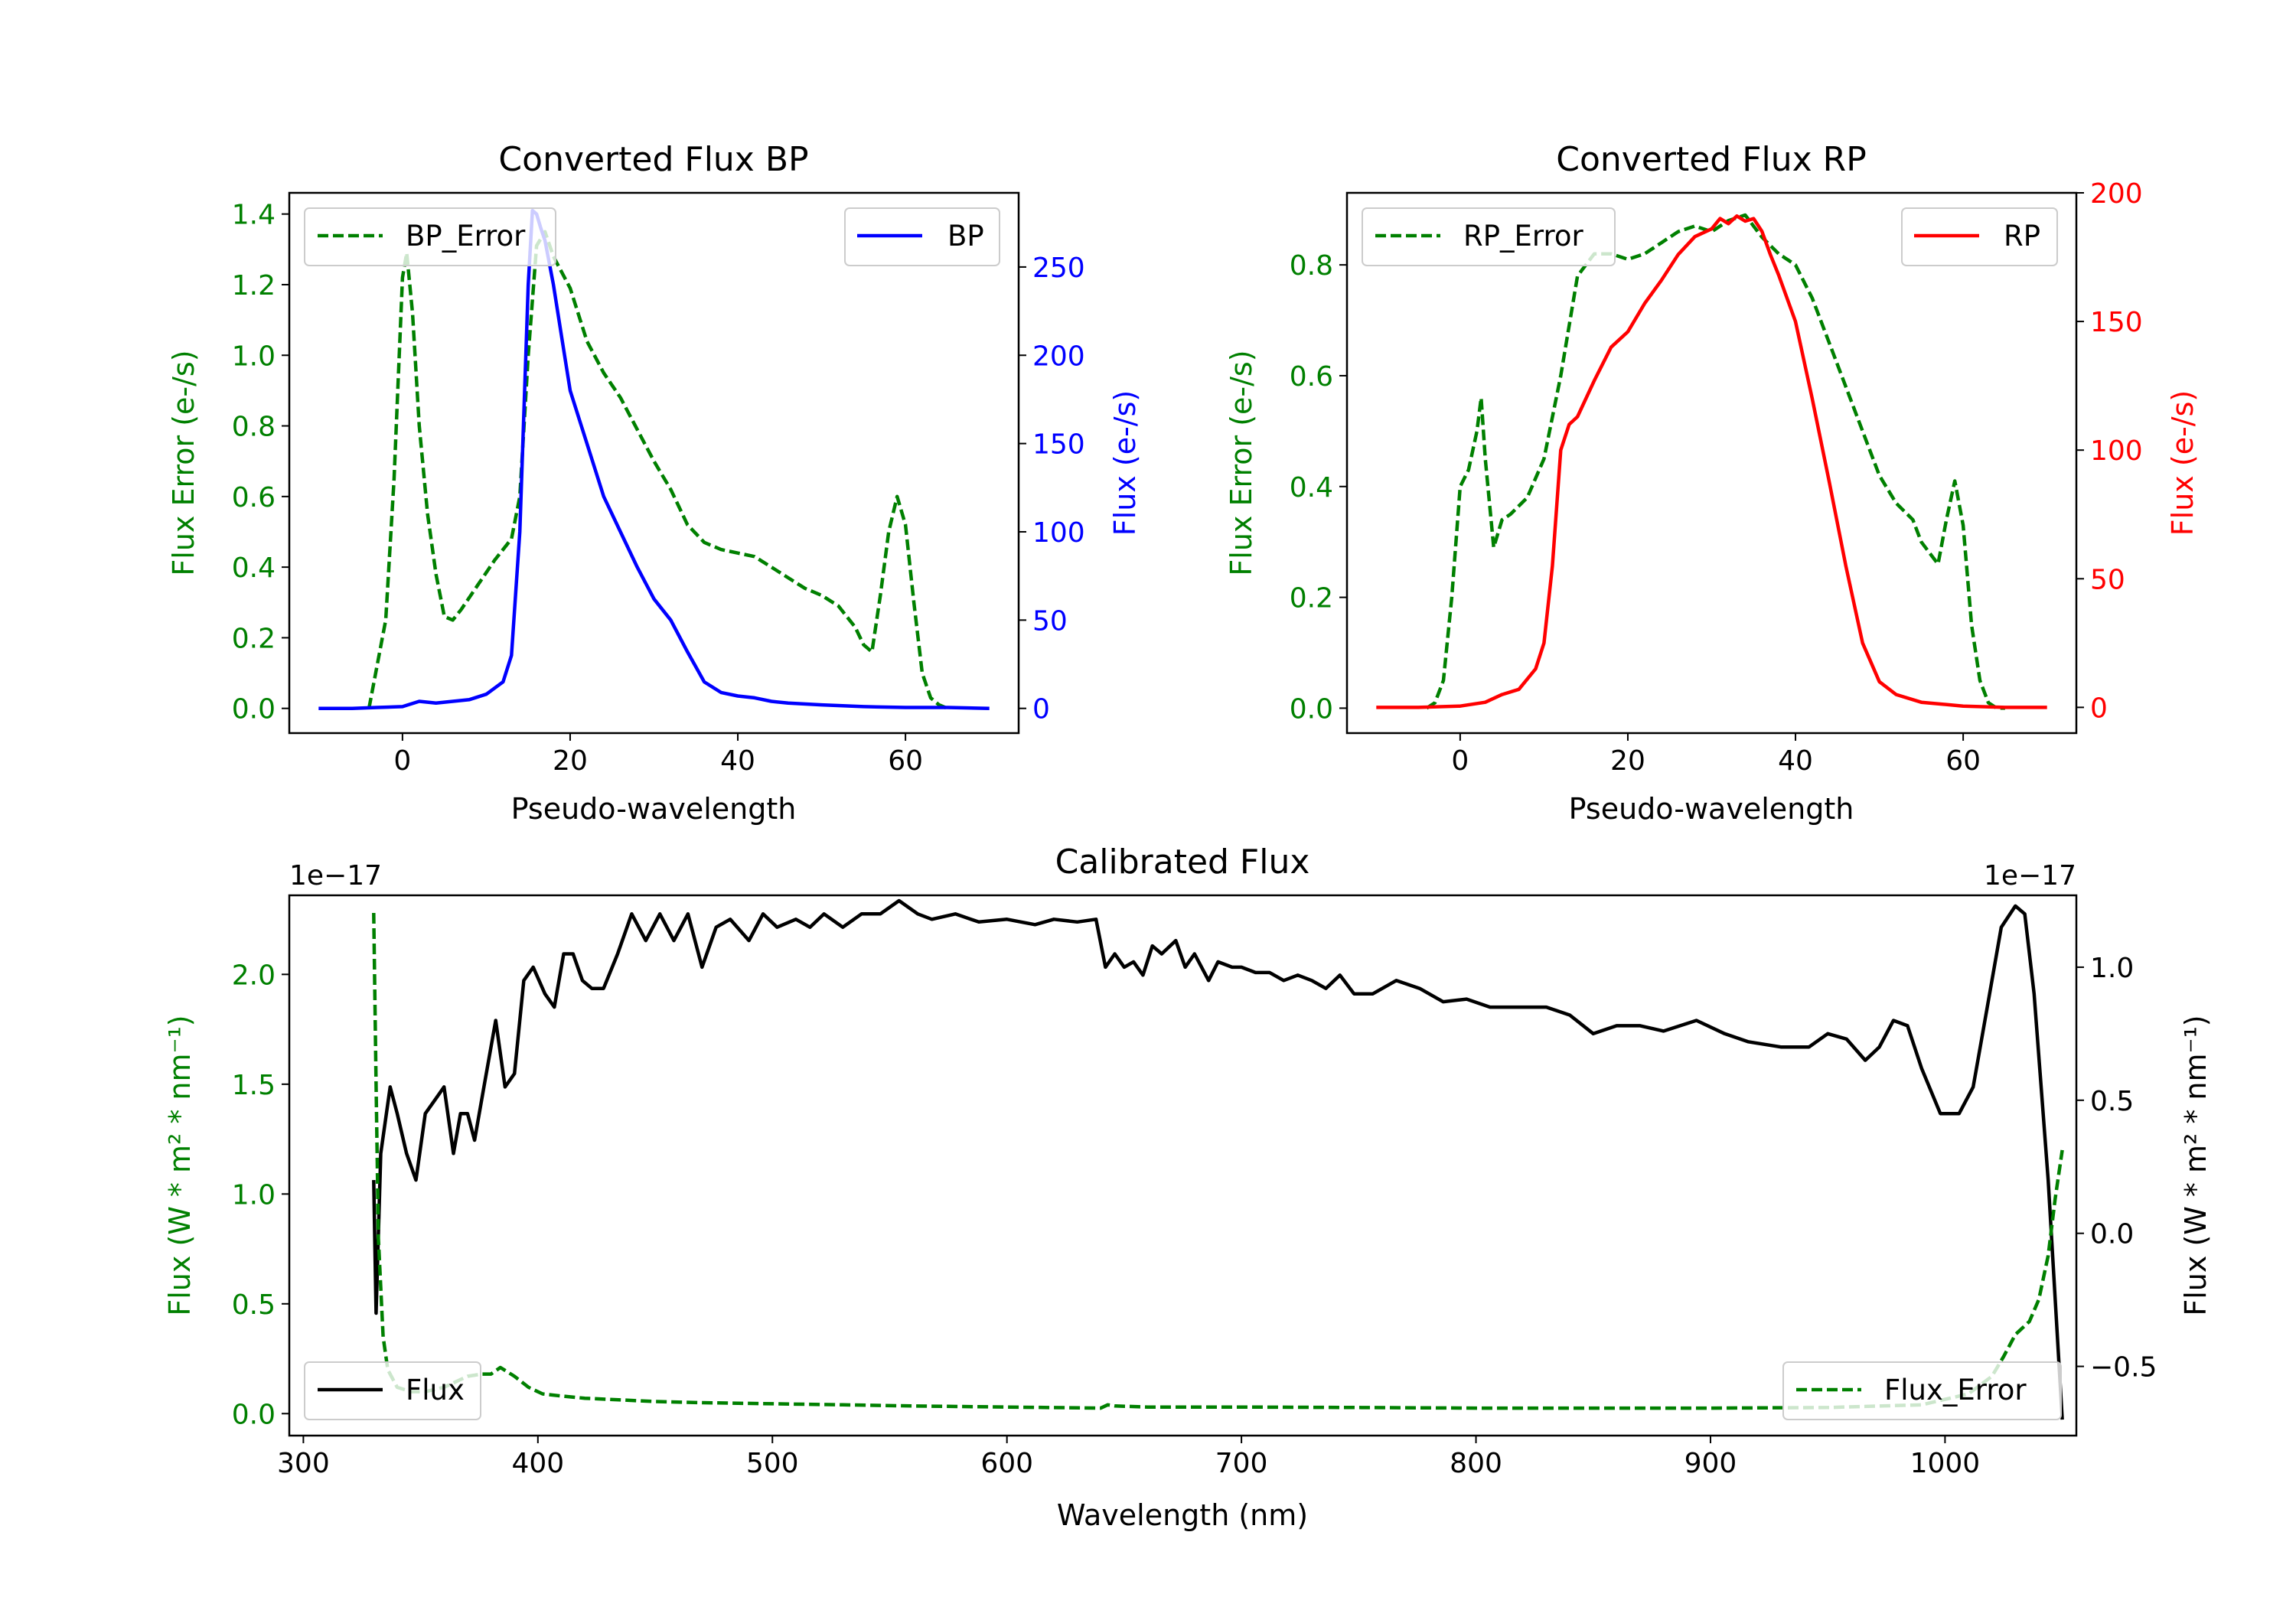 The width and height of the screenshot is (2296, 1607). What do you see at coordinates (2116, 322) in the screenshot?
I see `rp-ytick-right-label: 150` at bounding box center [2116, 322].